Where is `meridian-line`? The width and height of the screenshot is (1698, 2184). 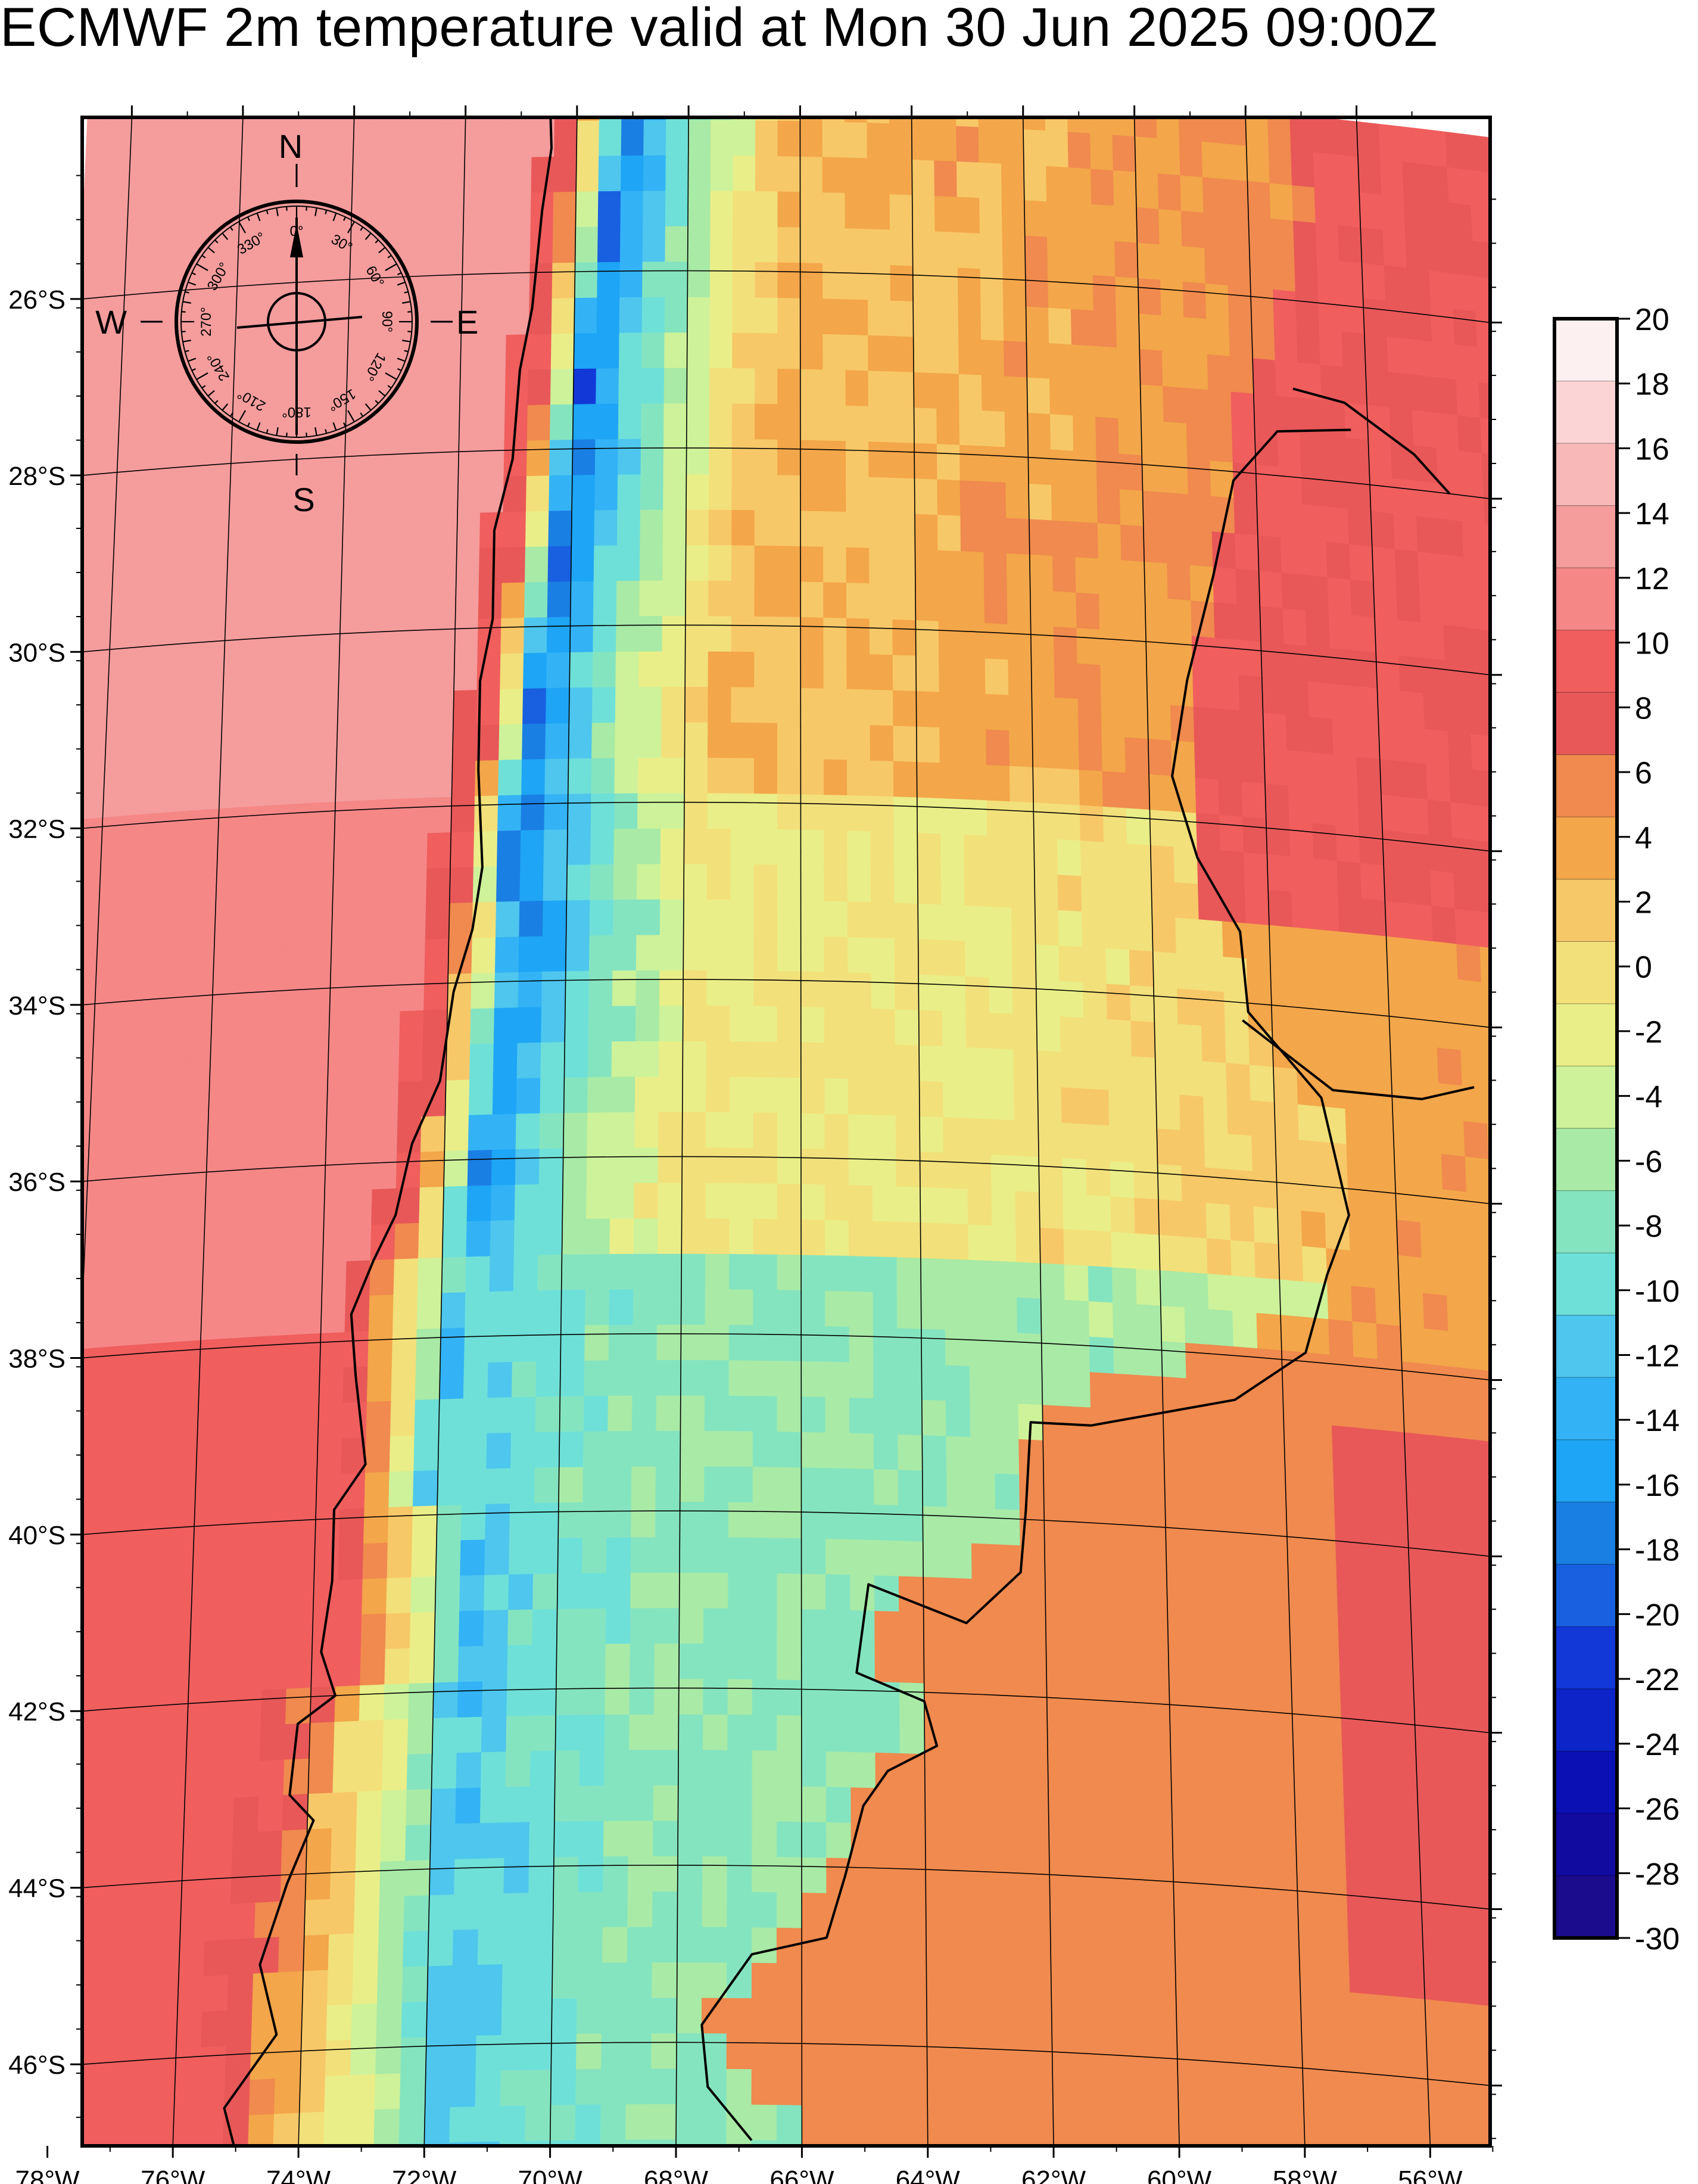 meridian-line is located at coordinates (563, 1131).